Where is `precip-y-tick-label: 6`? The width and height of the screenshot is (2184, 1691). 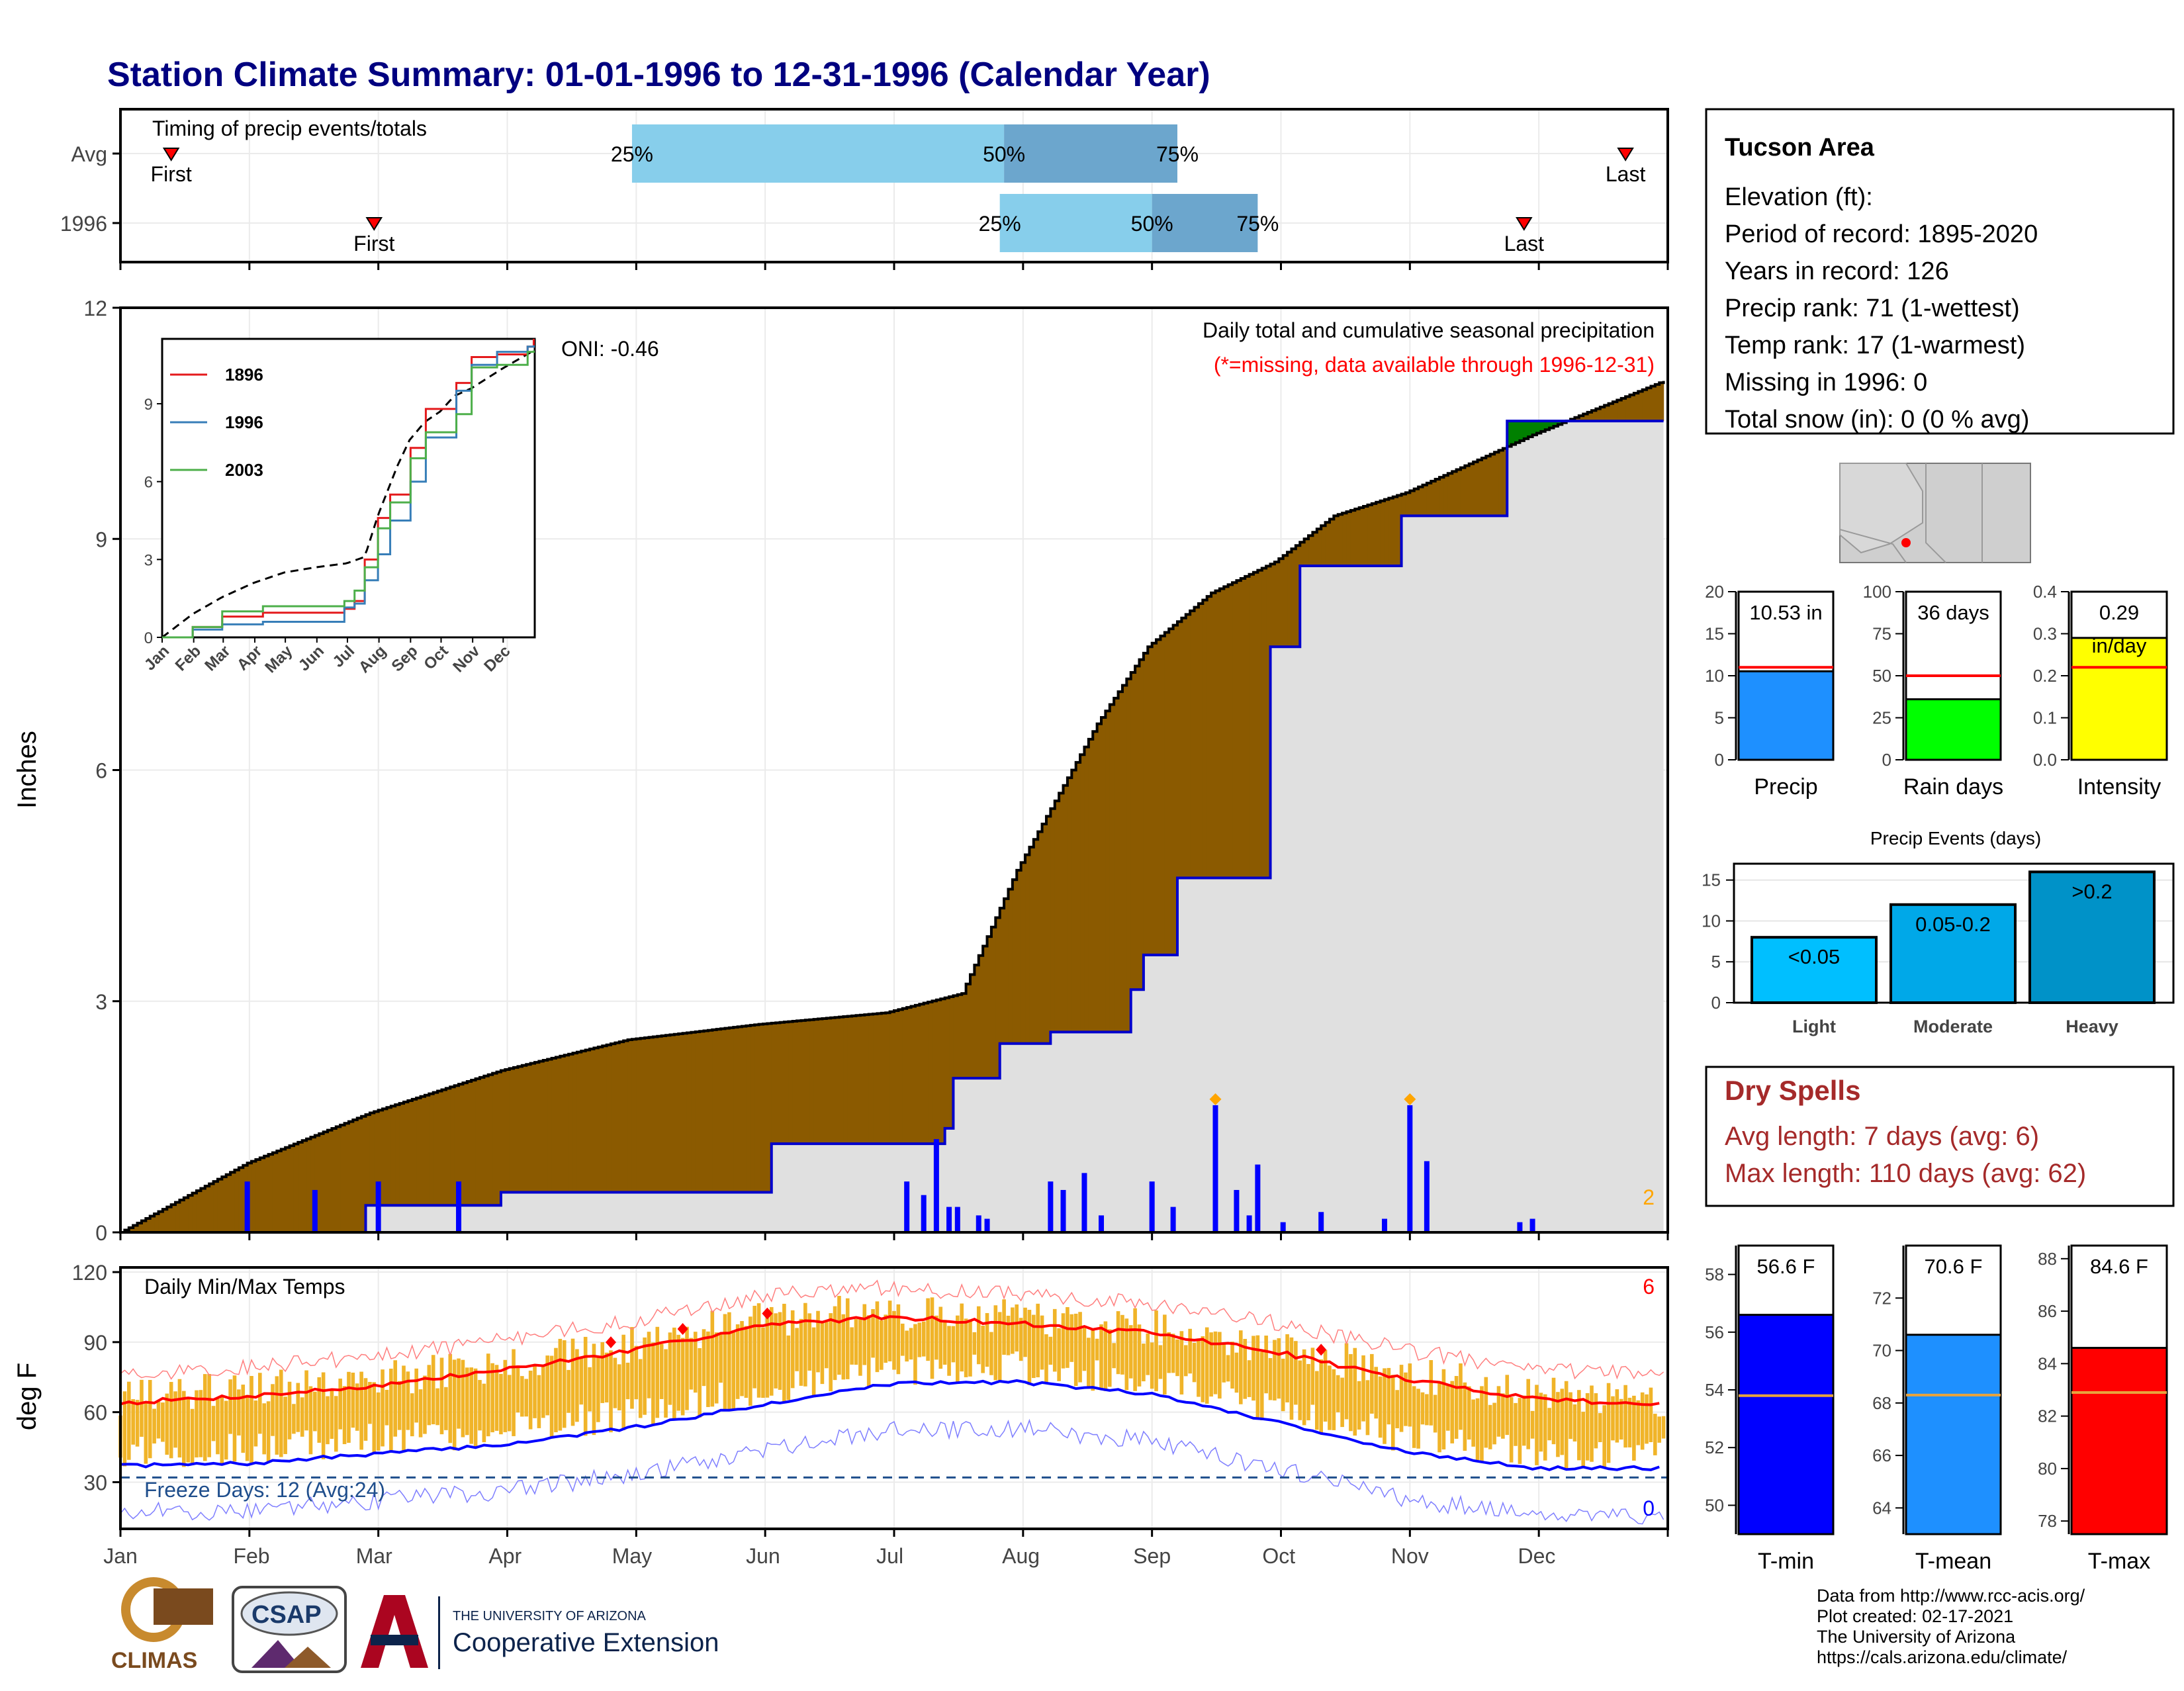
precip-y-tick-label: 6 is located at coordinates (101, 771).